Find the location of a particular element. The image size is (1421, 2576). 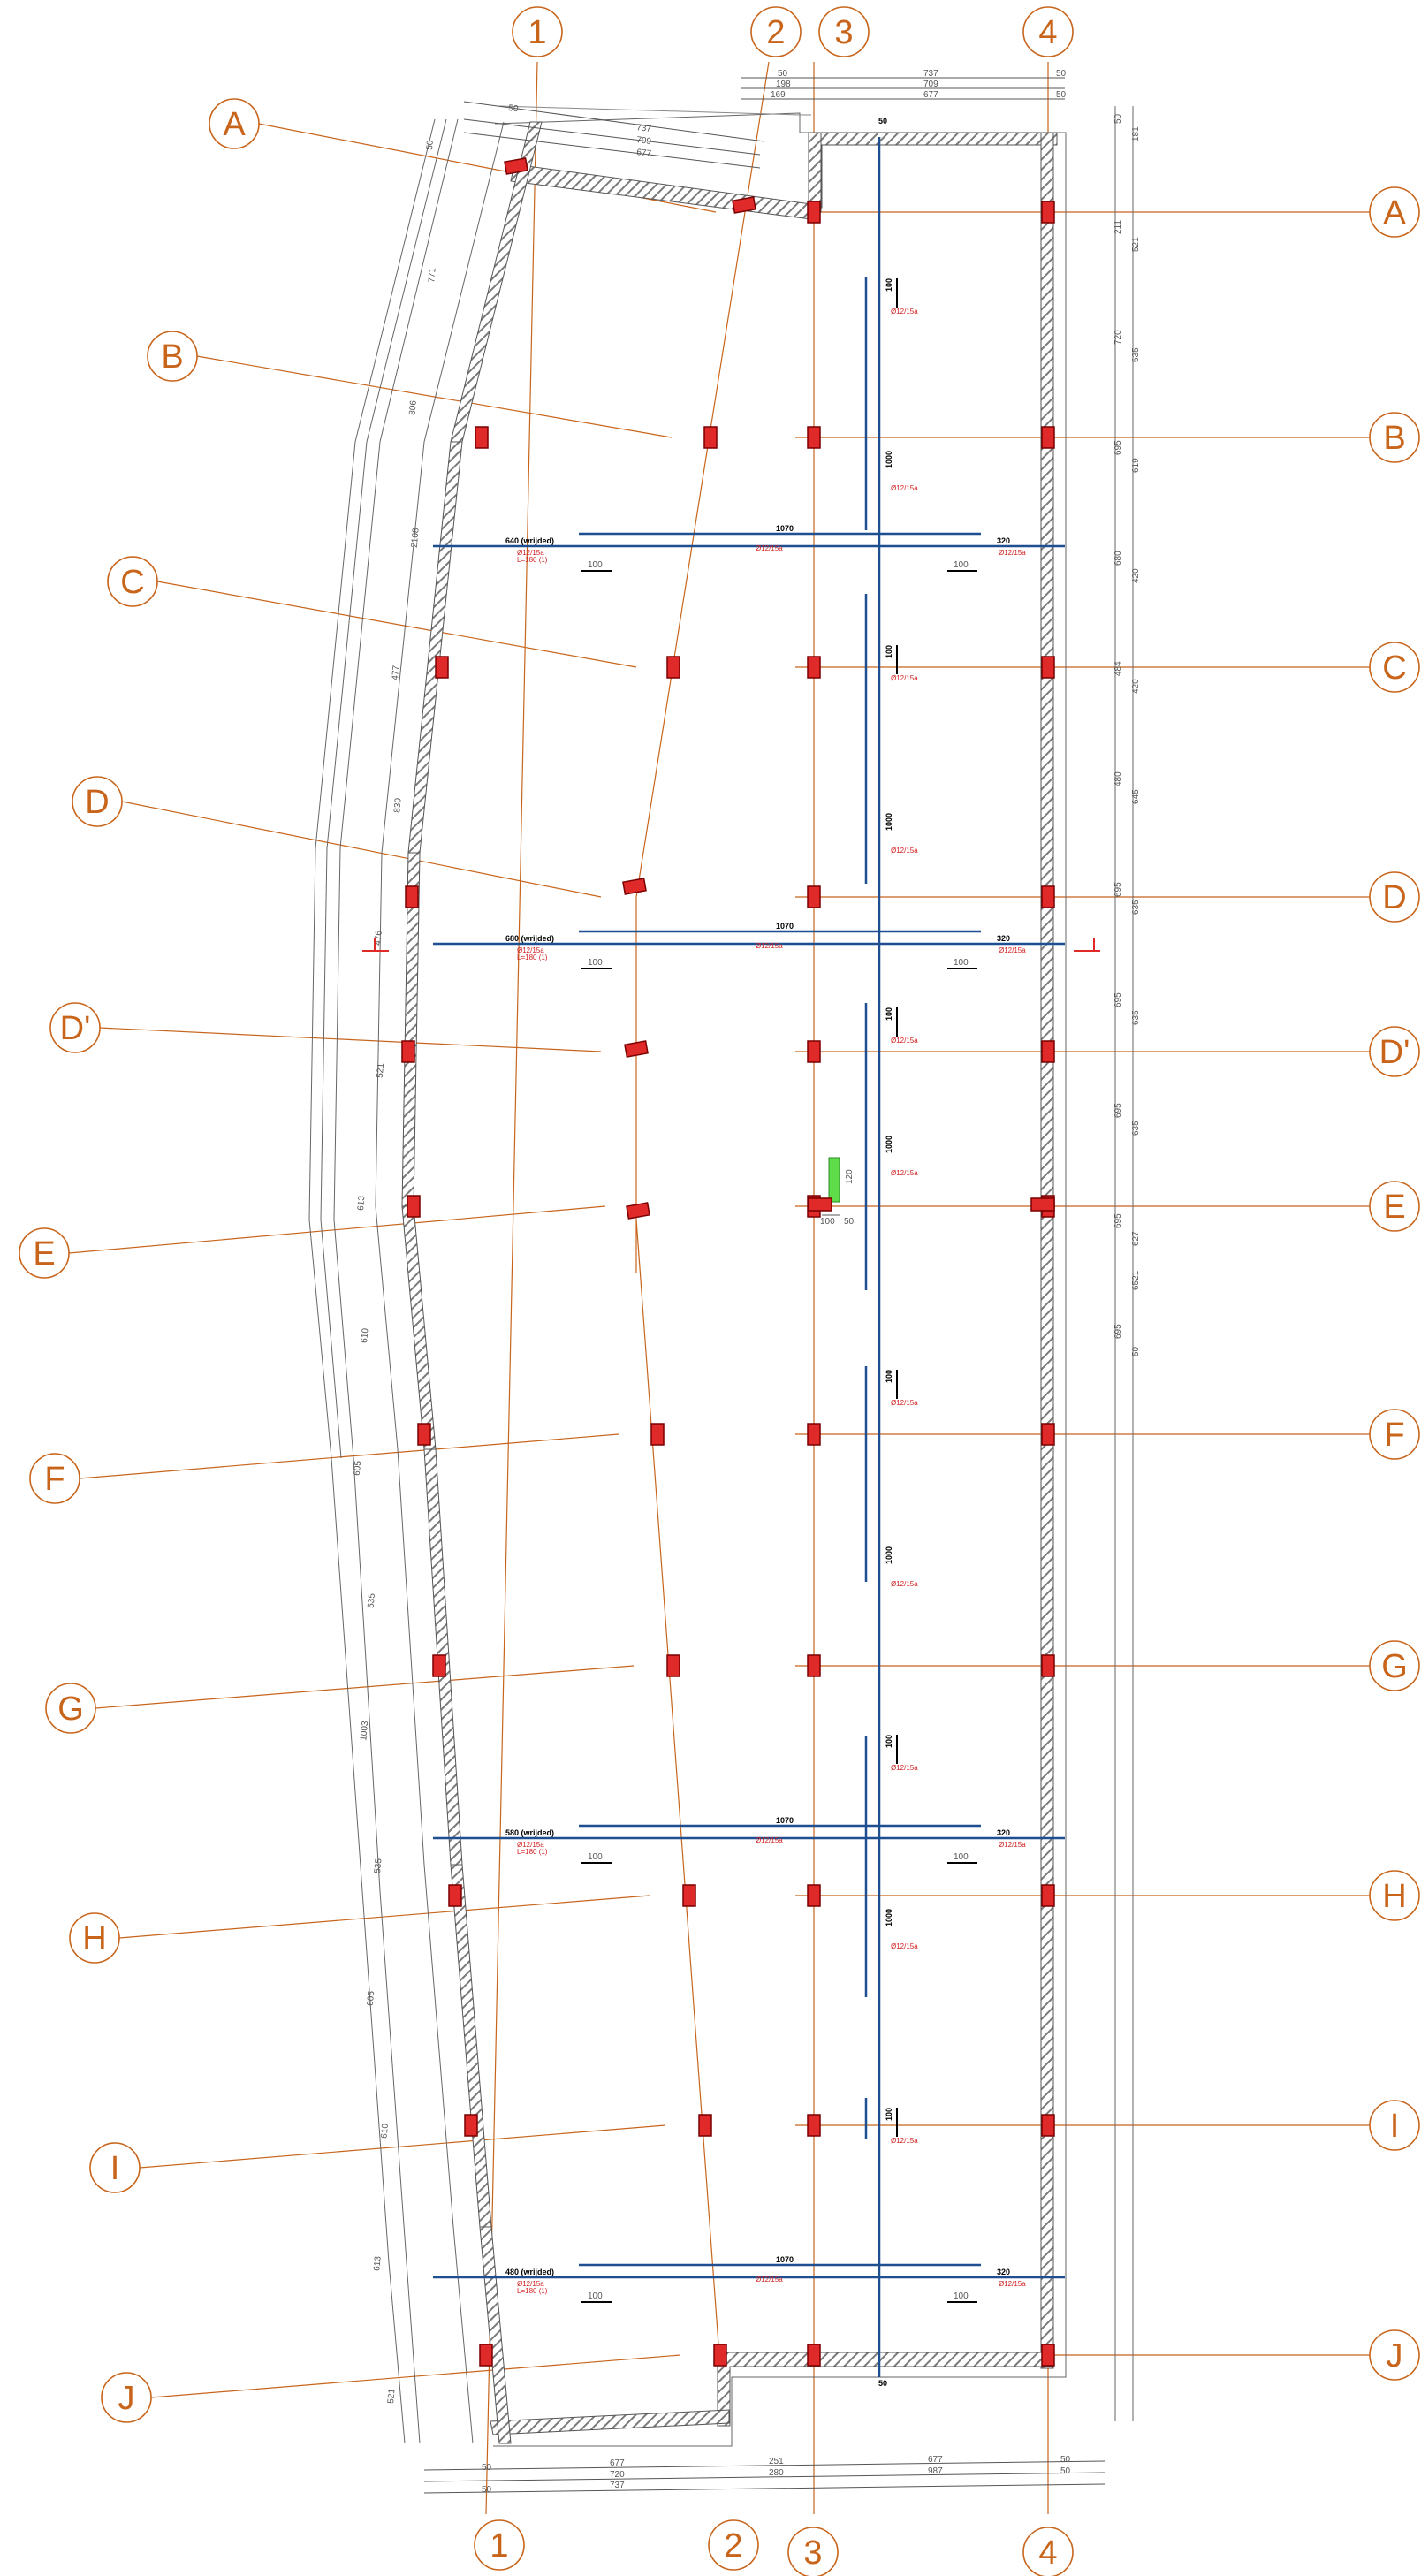

dim-right: 420 is located at coordinates (1136, 686).